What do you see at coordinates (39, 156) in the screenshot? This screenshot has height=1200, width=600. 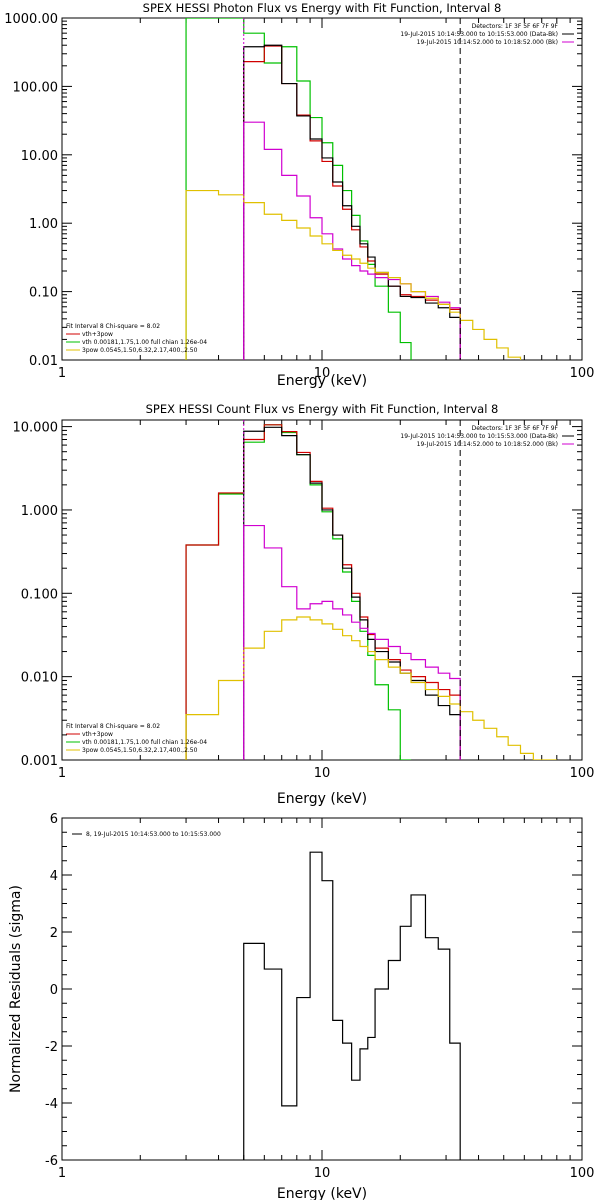 I see `y-tick-label: 10.00` at bounding box center [39, 156].